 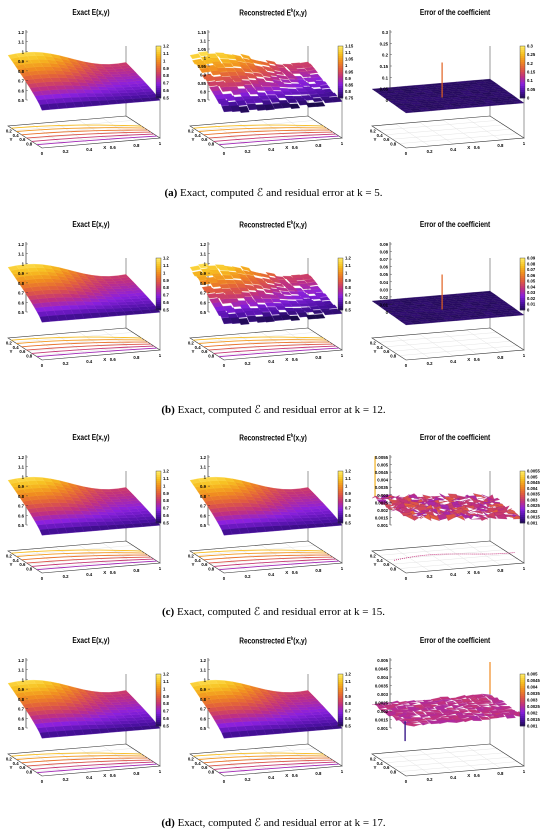 What do you see at coordinates (166, 471) in the screenshot?
I see `colorbar-tick-label: 1.2` at bounding box center [166, 471].